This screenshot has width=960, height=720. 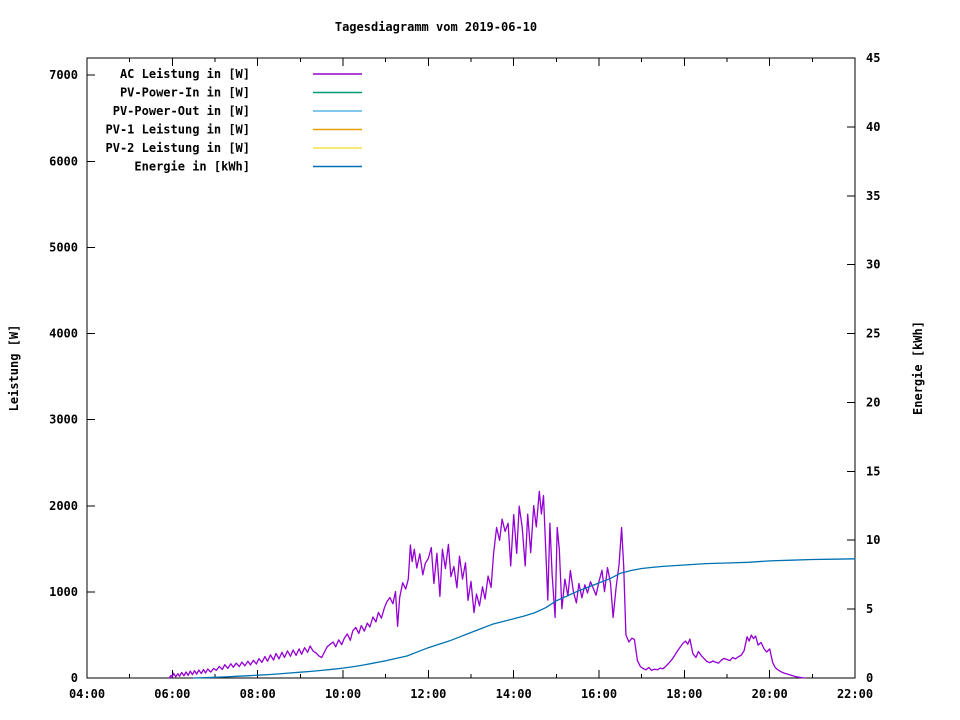 What do you see at coordinates (873, 196) in the screenshot?
I see `y2-tick-label: 35` at bounding box center [873, 196].